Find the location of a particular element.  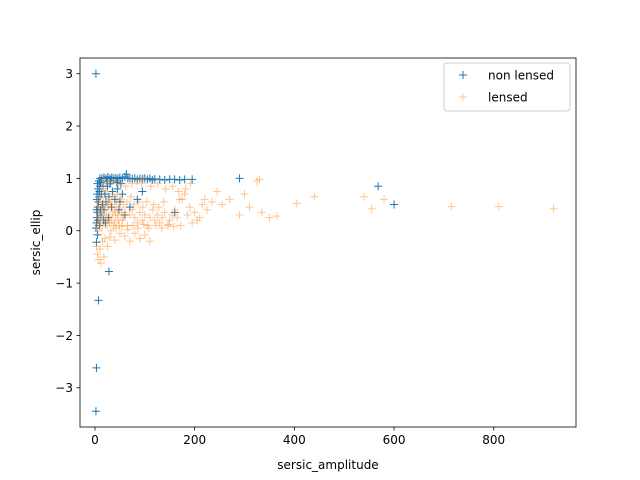

y-tick-label: 1 is located at coordinates (69, 179).